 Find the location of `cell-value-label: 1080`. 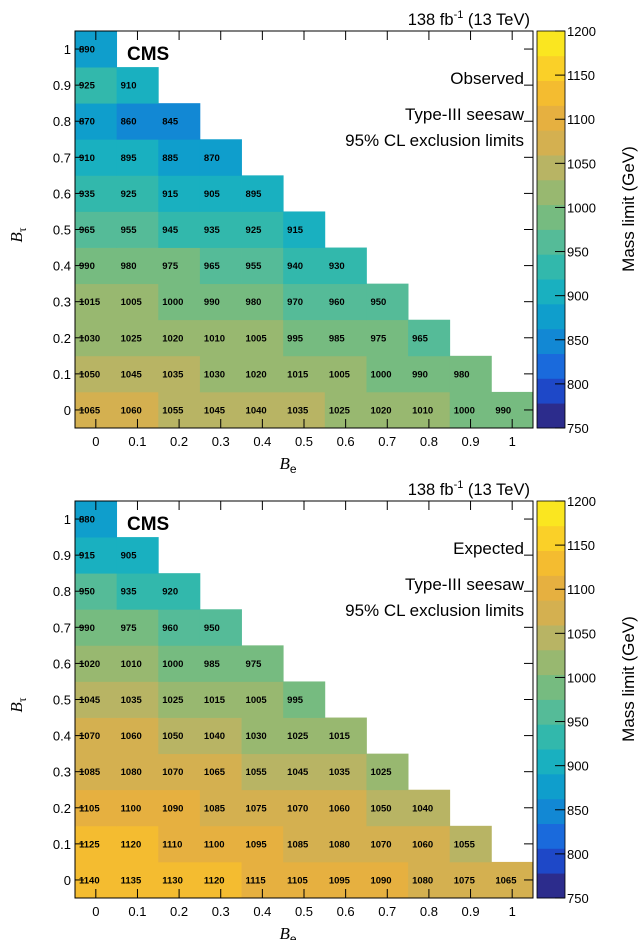

cell-value-label: 1080 is located at coordinates (339, 844).